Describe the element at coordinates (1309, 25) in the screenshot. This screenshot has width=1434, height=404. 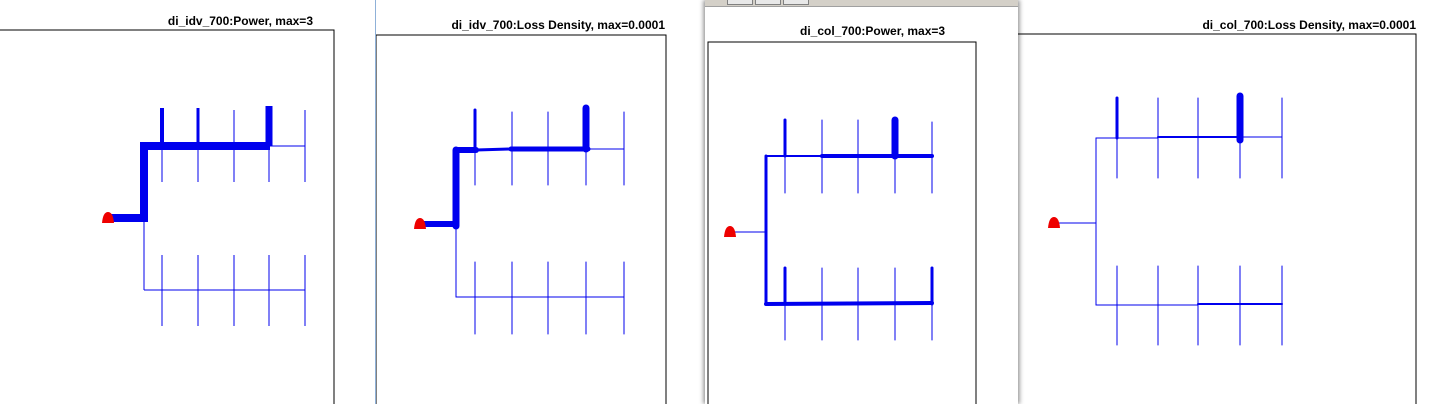
I see `plot-title: di_col_700:Loss Density, max=0.0001` at that location.